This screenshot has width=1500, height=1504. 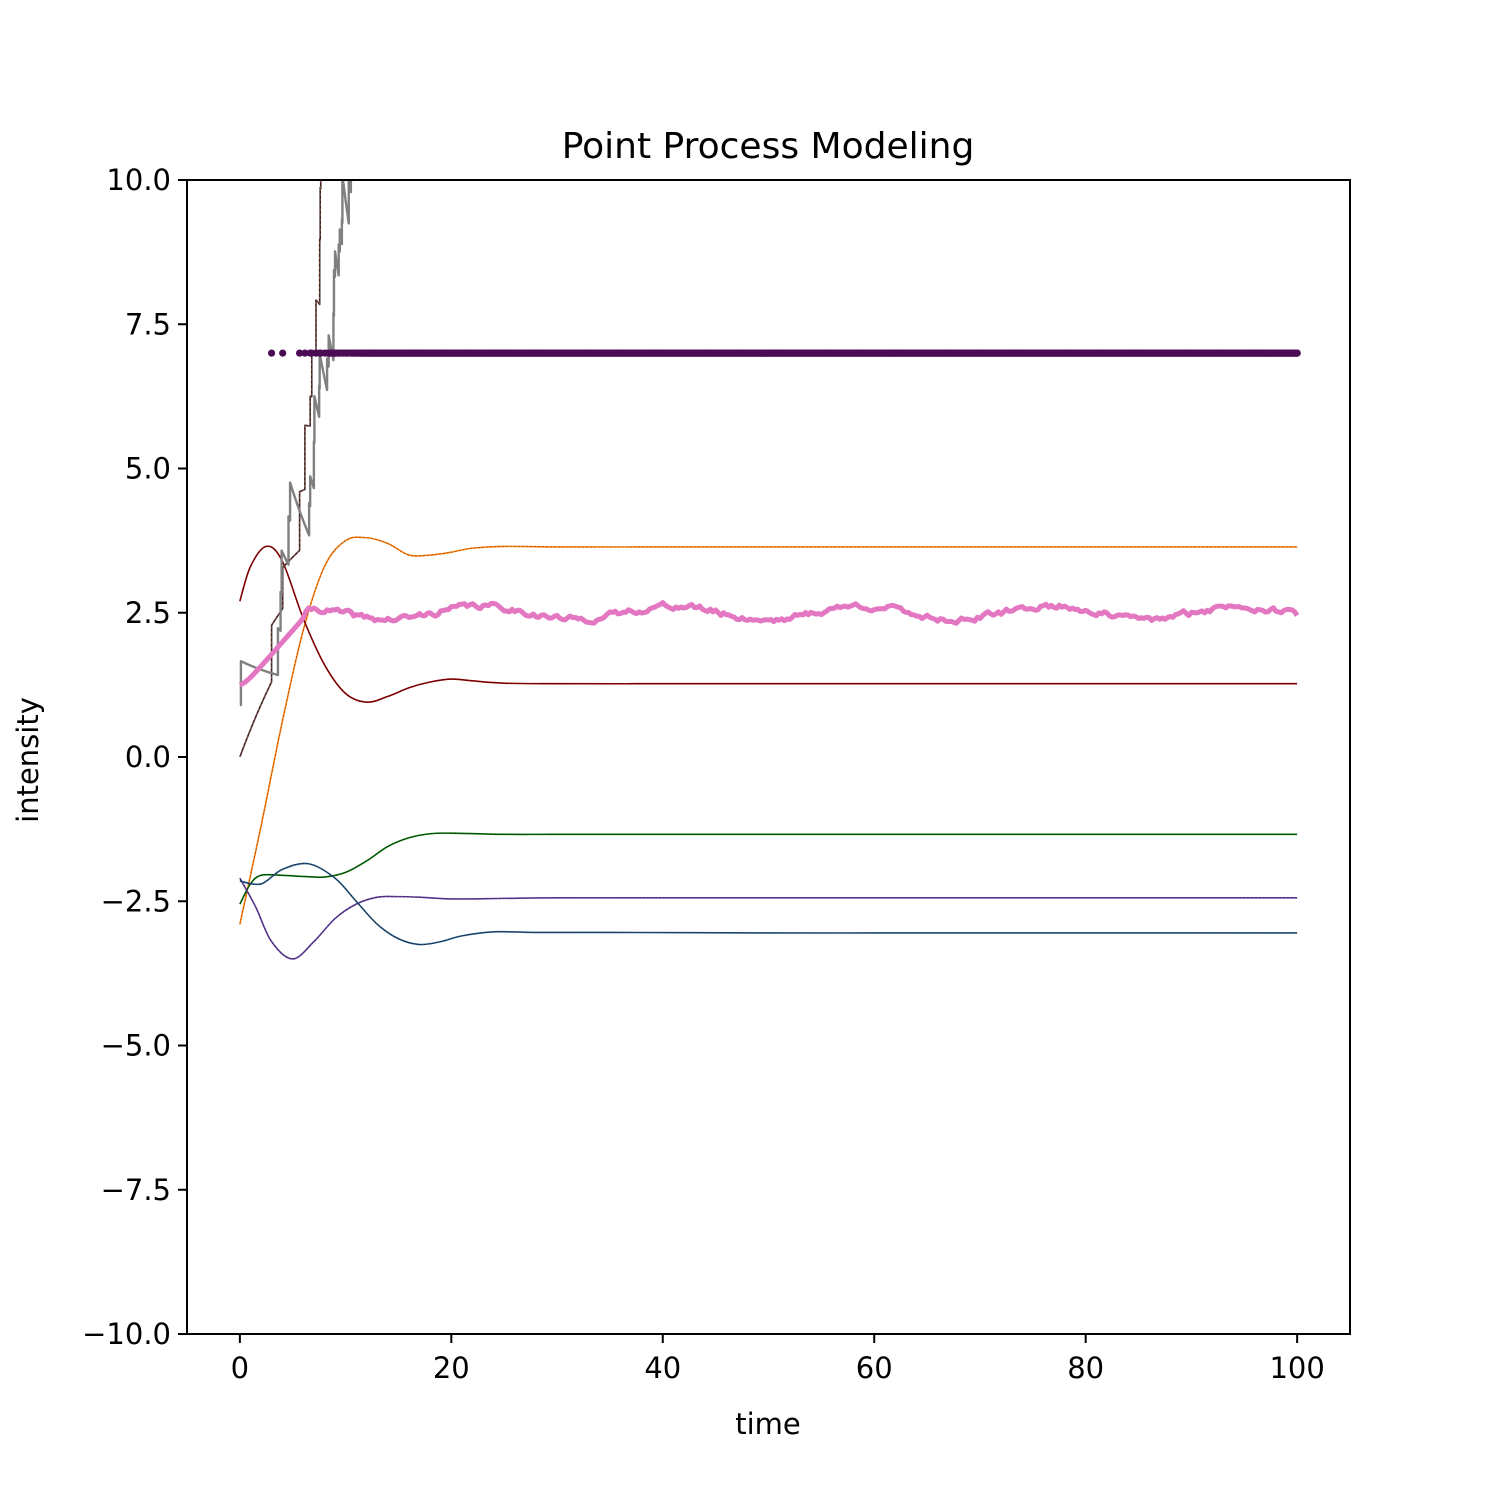 I want to click on series-line-1-dotted, so click(x=768, y=624).